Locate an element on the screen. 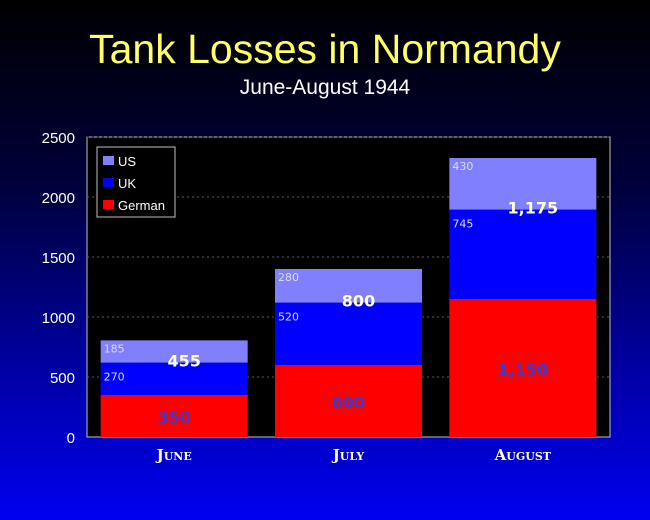  legend-label-us: US is located at coordinates (127, 161).